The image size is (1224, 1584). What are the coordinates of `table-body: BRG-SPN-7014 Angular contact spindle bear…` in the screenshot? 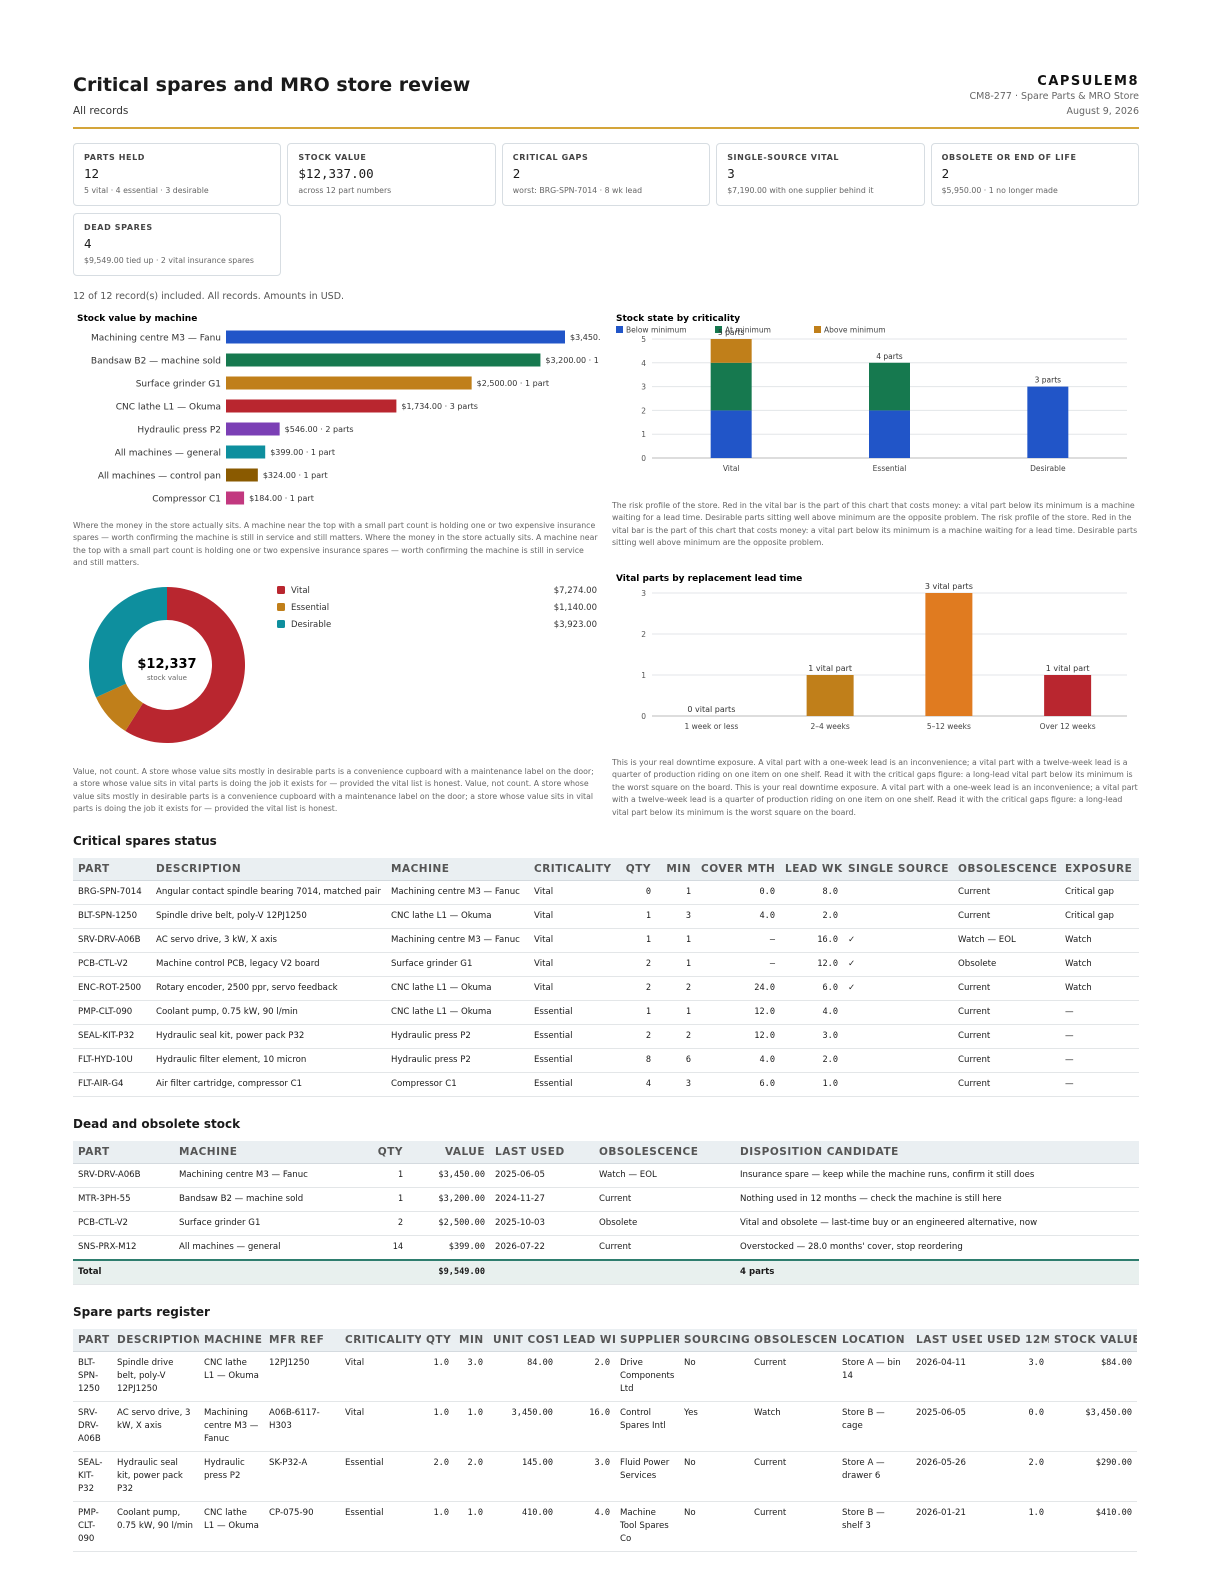 It's located at (606, 988).